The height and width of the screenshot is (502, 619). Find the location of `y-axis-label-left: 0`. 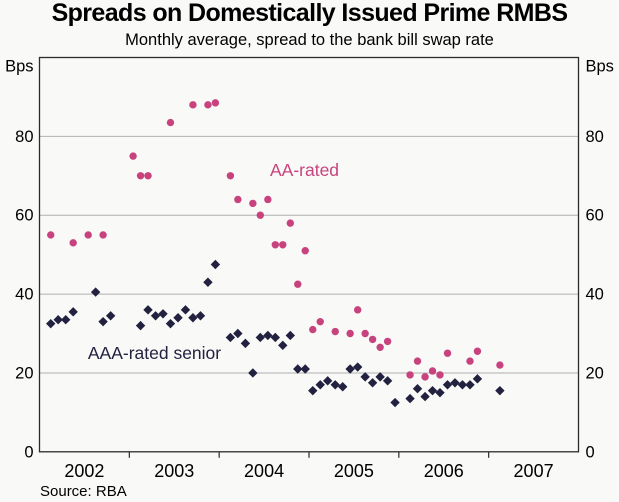

y-axis-label-left: 0 is located at coordinates (28, 452).